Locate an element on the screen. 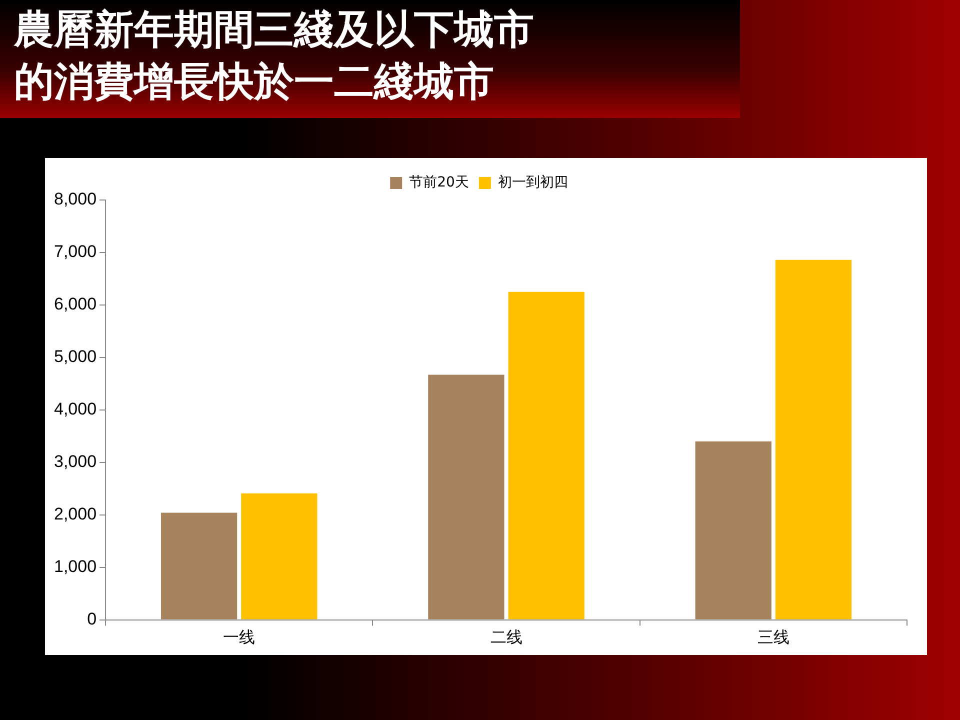 The image size is (960, 720). y-tick-label: 4,000 is located at coordinates (75, 409).